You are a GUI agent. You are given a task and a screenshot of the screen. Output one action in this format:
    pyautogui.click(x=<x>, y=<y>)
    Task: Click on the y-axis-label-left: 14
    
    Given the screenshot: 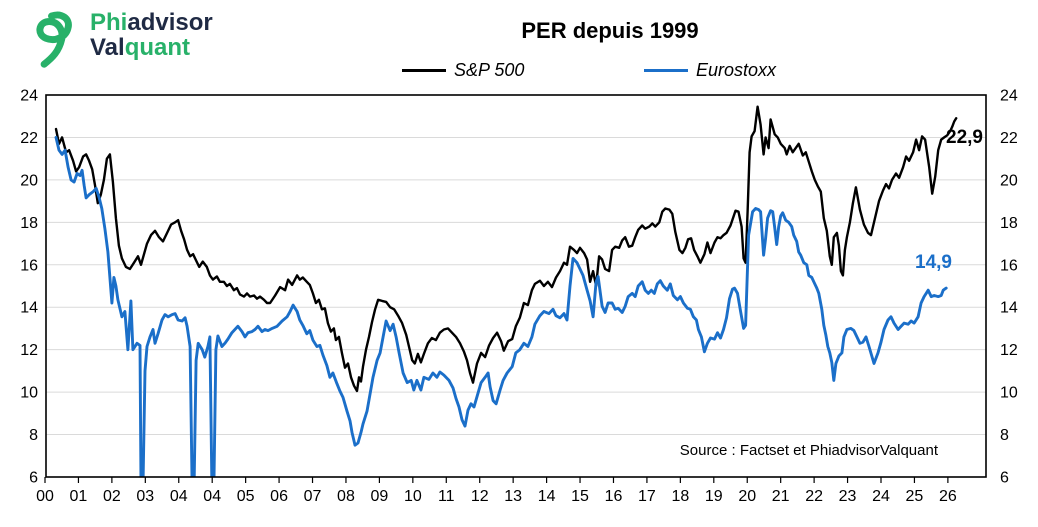 What is the action you would take?
    pyautogui.click(x=29, y=308)
    